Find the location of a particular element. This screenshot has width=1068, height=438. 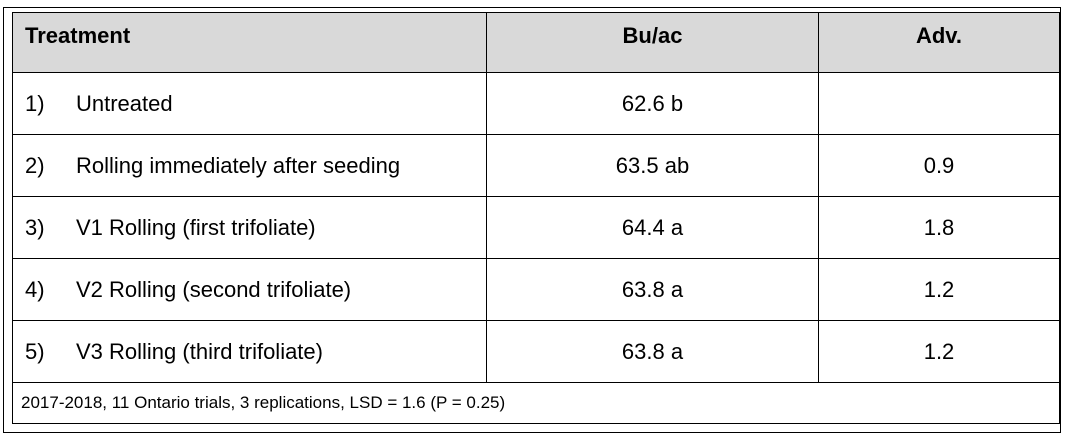

table-row: 1) Untreated 62.6 b is located at coordinates (536, 103).